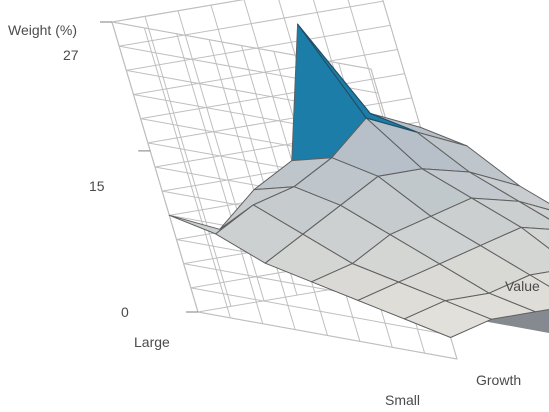 Image resolution: width=549 pixels, height=412 pixels. What do you see at coordinates (498, 380) in the screenshot?
I see `style-axis-label-growth: Growth` at bounding box center [498, 380].